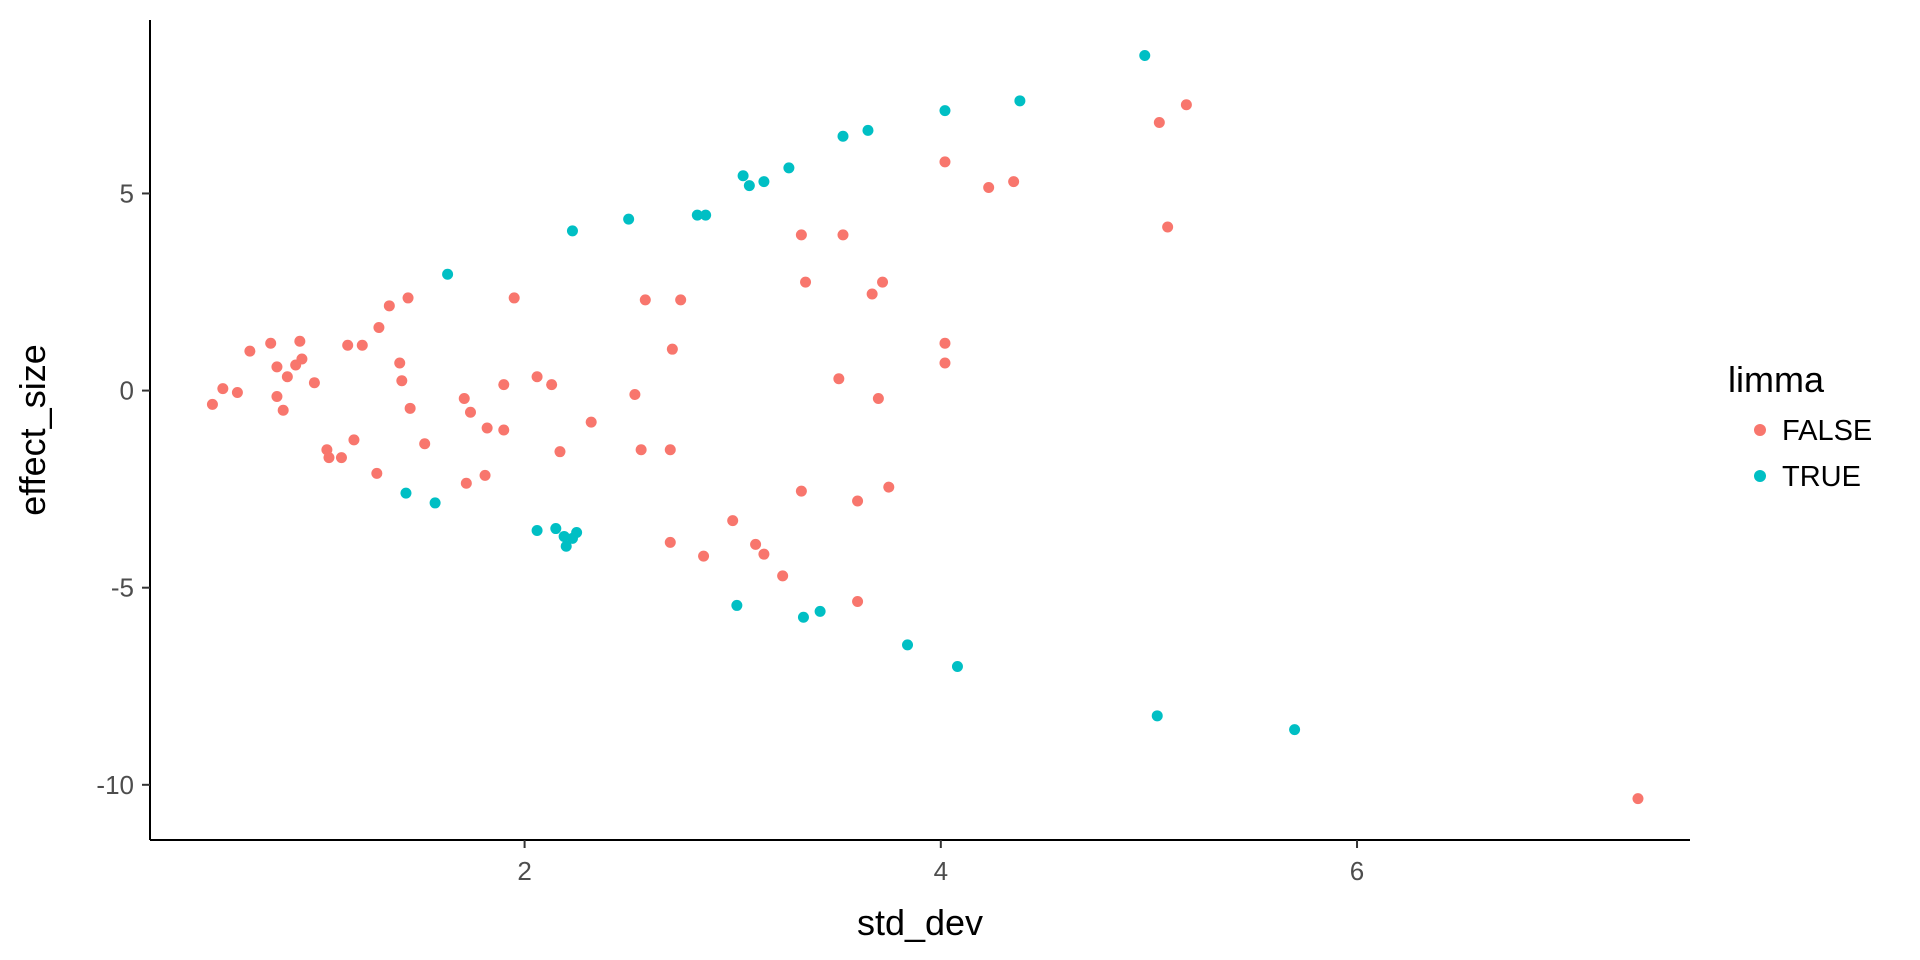 The height and width of the screenshot is (960, 1920). Describe the element at coordinates (1776, 379) in the screenshot. I see `legend-title: limma` at that location.